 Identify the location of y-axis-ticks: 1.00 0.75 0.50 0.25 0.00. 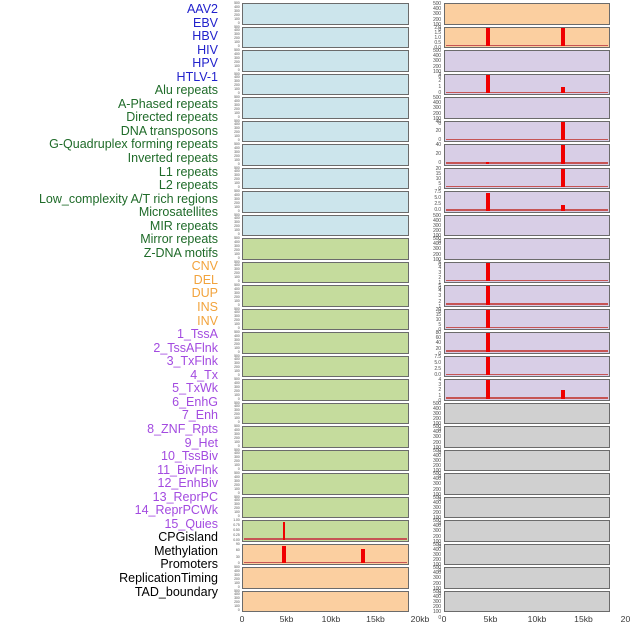
(232, 530).